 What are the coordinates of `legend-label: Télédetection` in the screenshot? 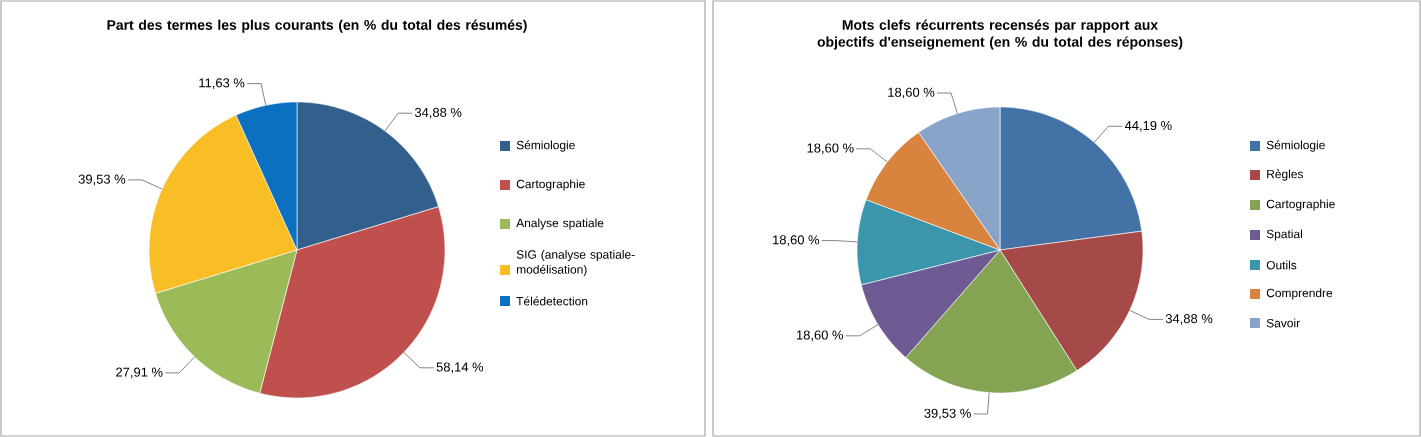 It's located at (552, 301).